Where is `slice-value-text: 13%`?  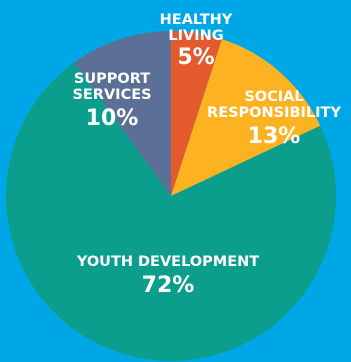
slice-value-text: 13% is located at coordinates (274, 136).